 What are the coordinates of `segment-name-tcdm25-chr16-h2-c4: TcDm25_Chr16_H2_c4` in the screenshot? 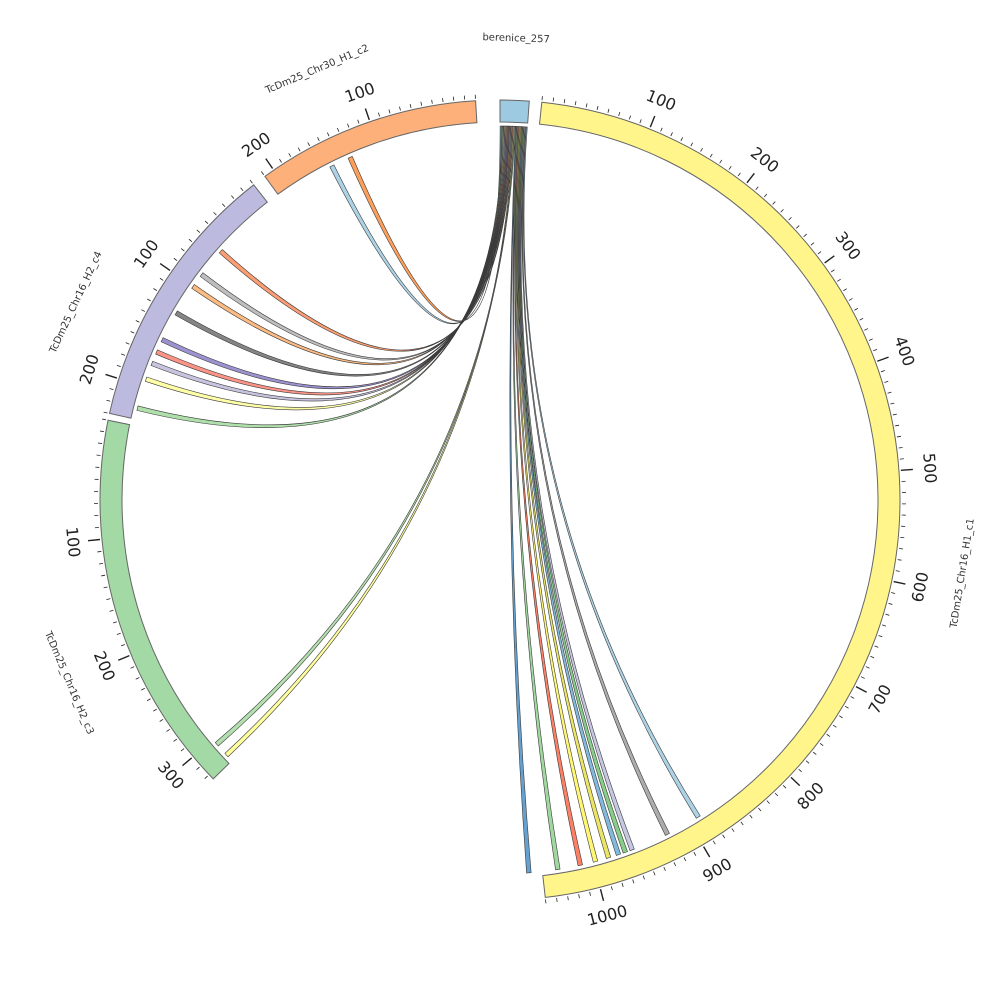 It's located at (75, 303).